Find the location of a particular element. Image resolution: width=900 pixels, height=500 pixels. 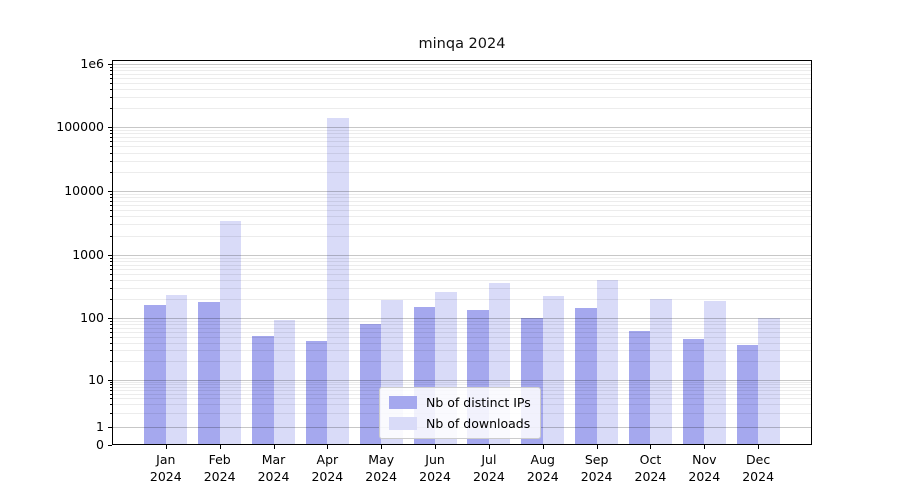

legend-item-distinct-ips: Nb of distinct IPs is located at coordinates (460, 402).